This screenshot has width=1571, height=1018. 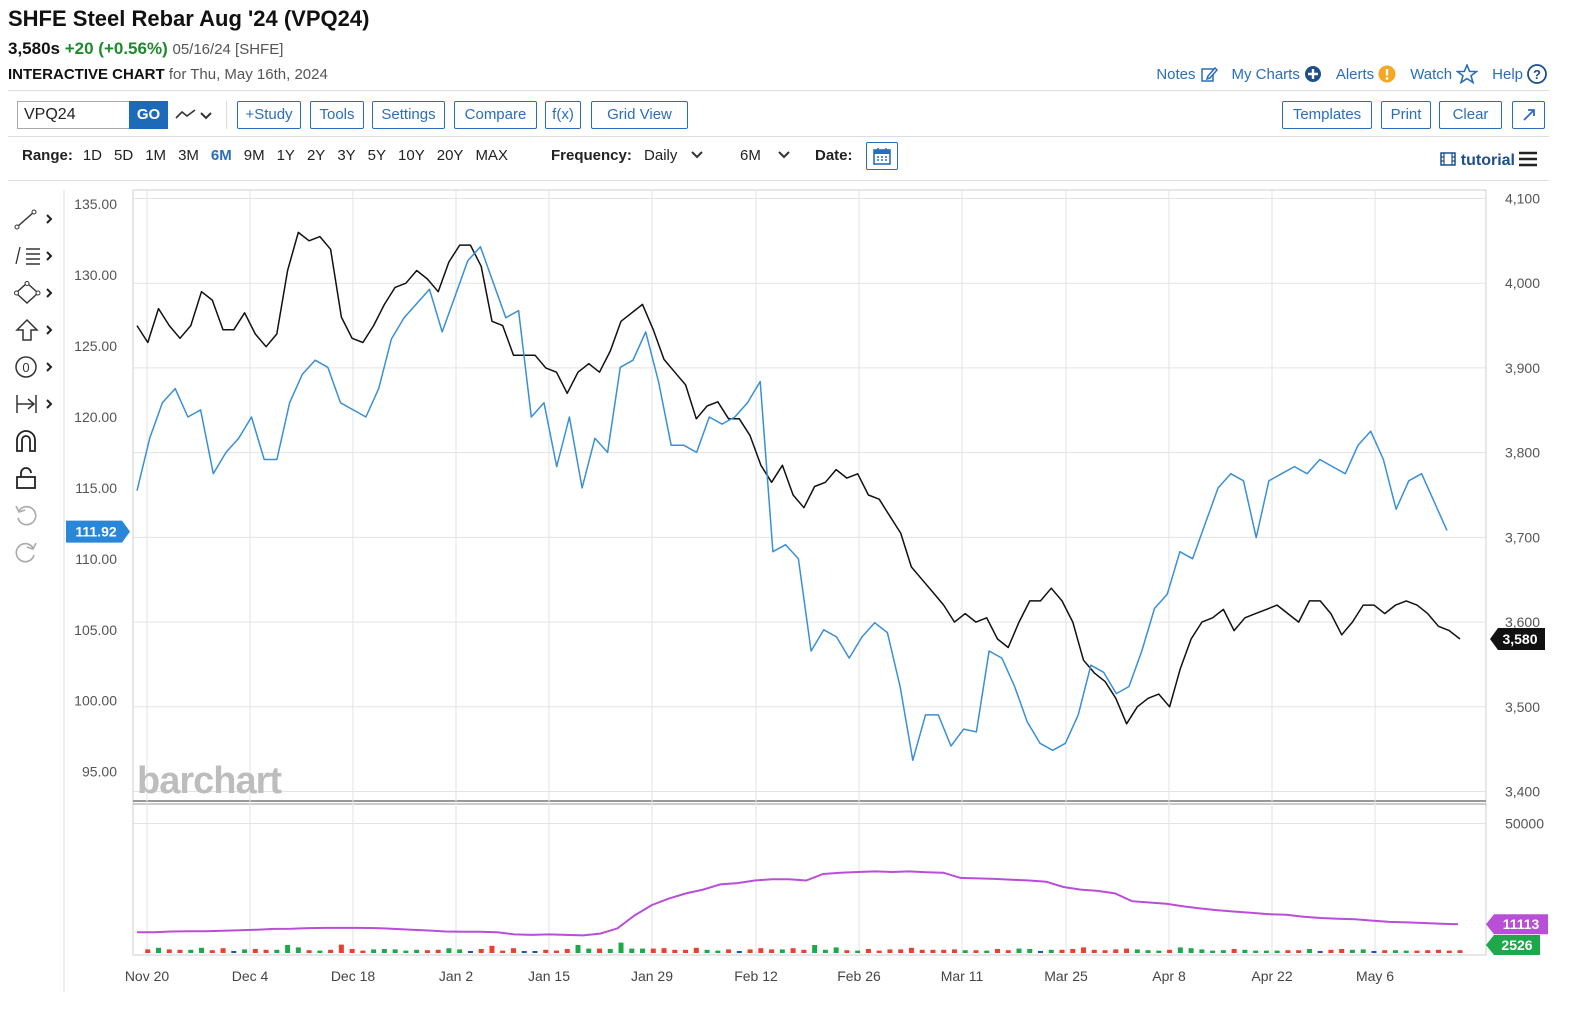 What do you see at coordinates (124, 155) in the screenshot?
I see `range-5d: 5D` at bounding box center [124, 155].